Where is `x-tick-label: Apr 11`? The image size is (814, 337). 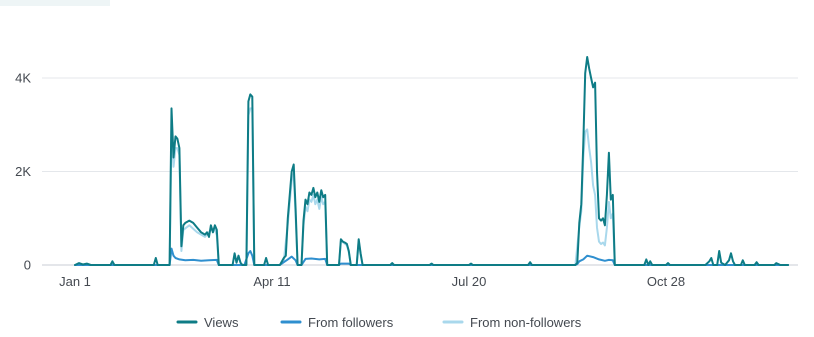
x-tick-label: Apr 11 is located at coordinates (271, 281).